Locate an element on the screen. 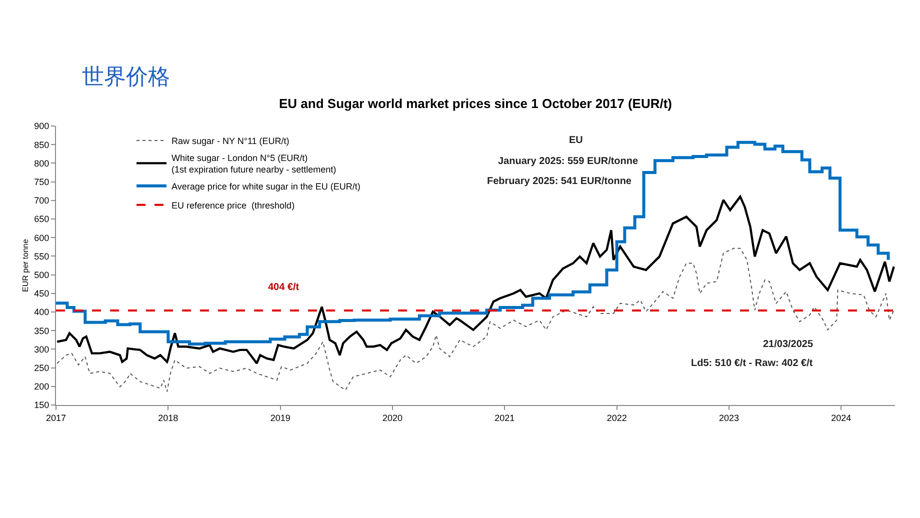 This screenshot has height=518, width=920. y-tick-label: 450 is located at coordinates (42, 293).